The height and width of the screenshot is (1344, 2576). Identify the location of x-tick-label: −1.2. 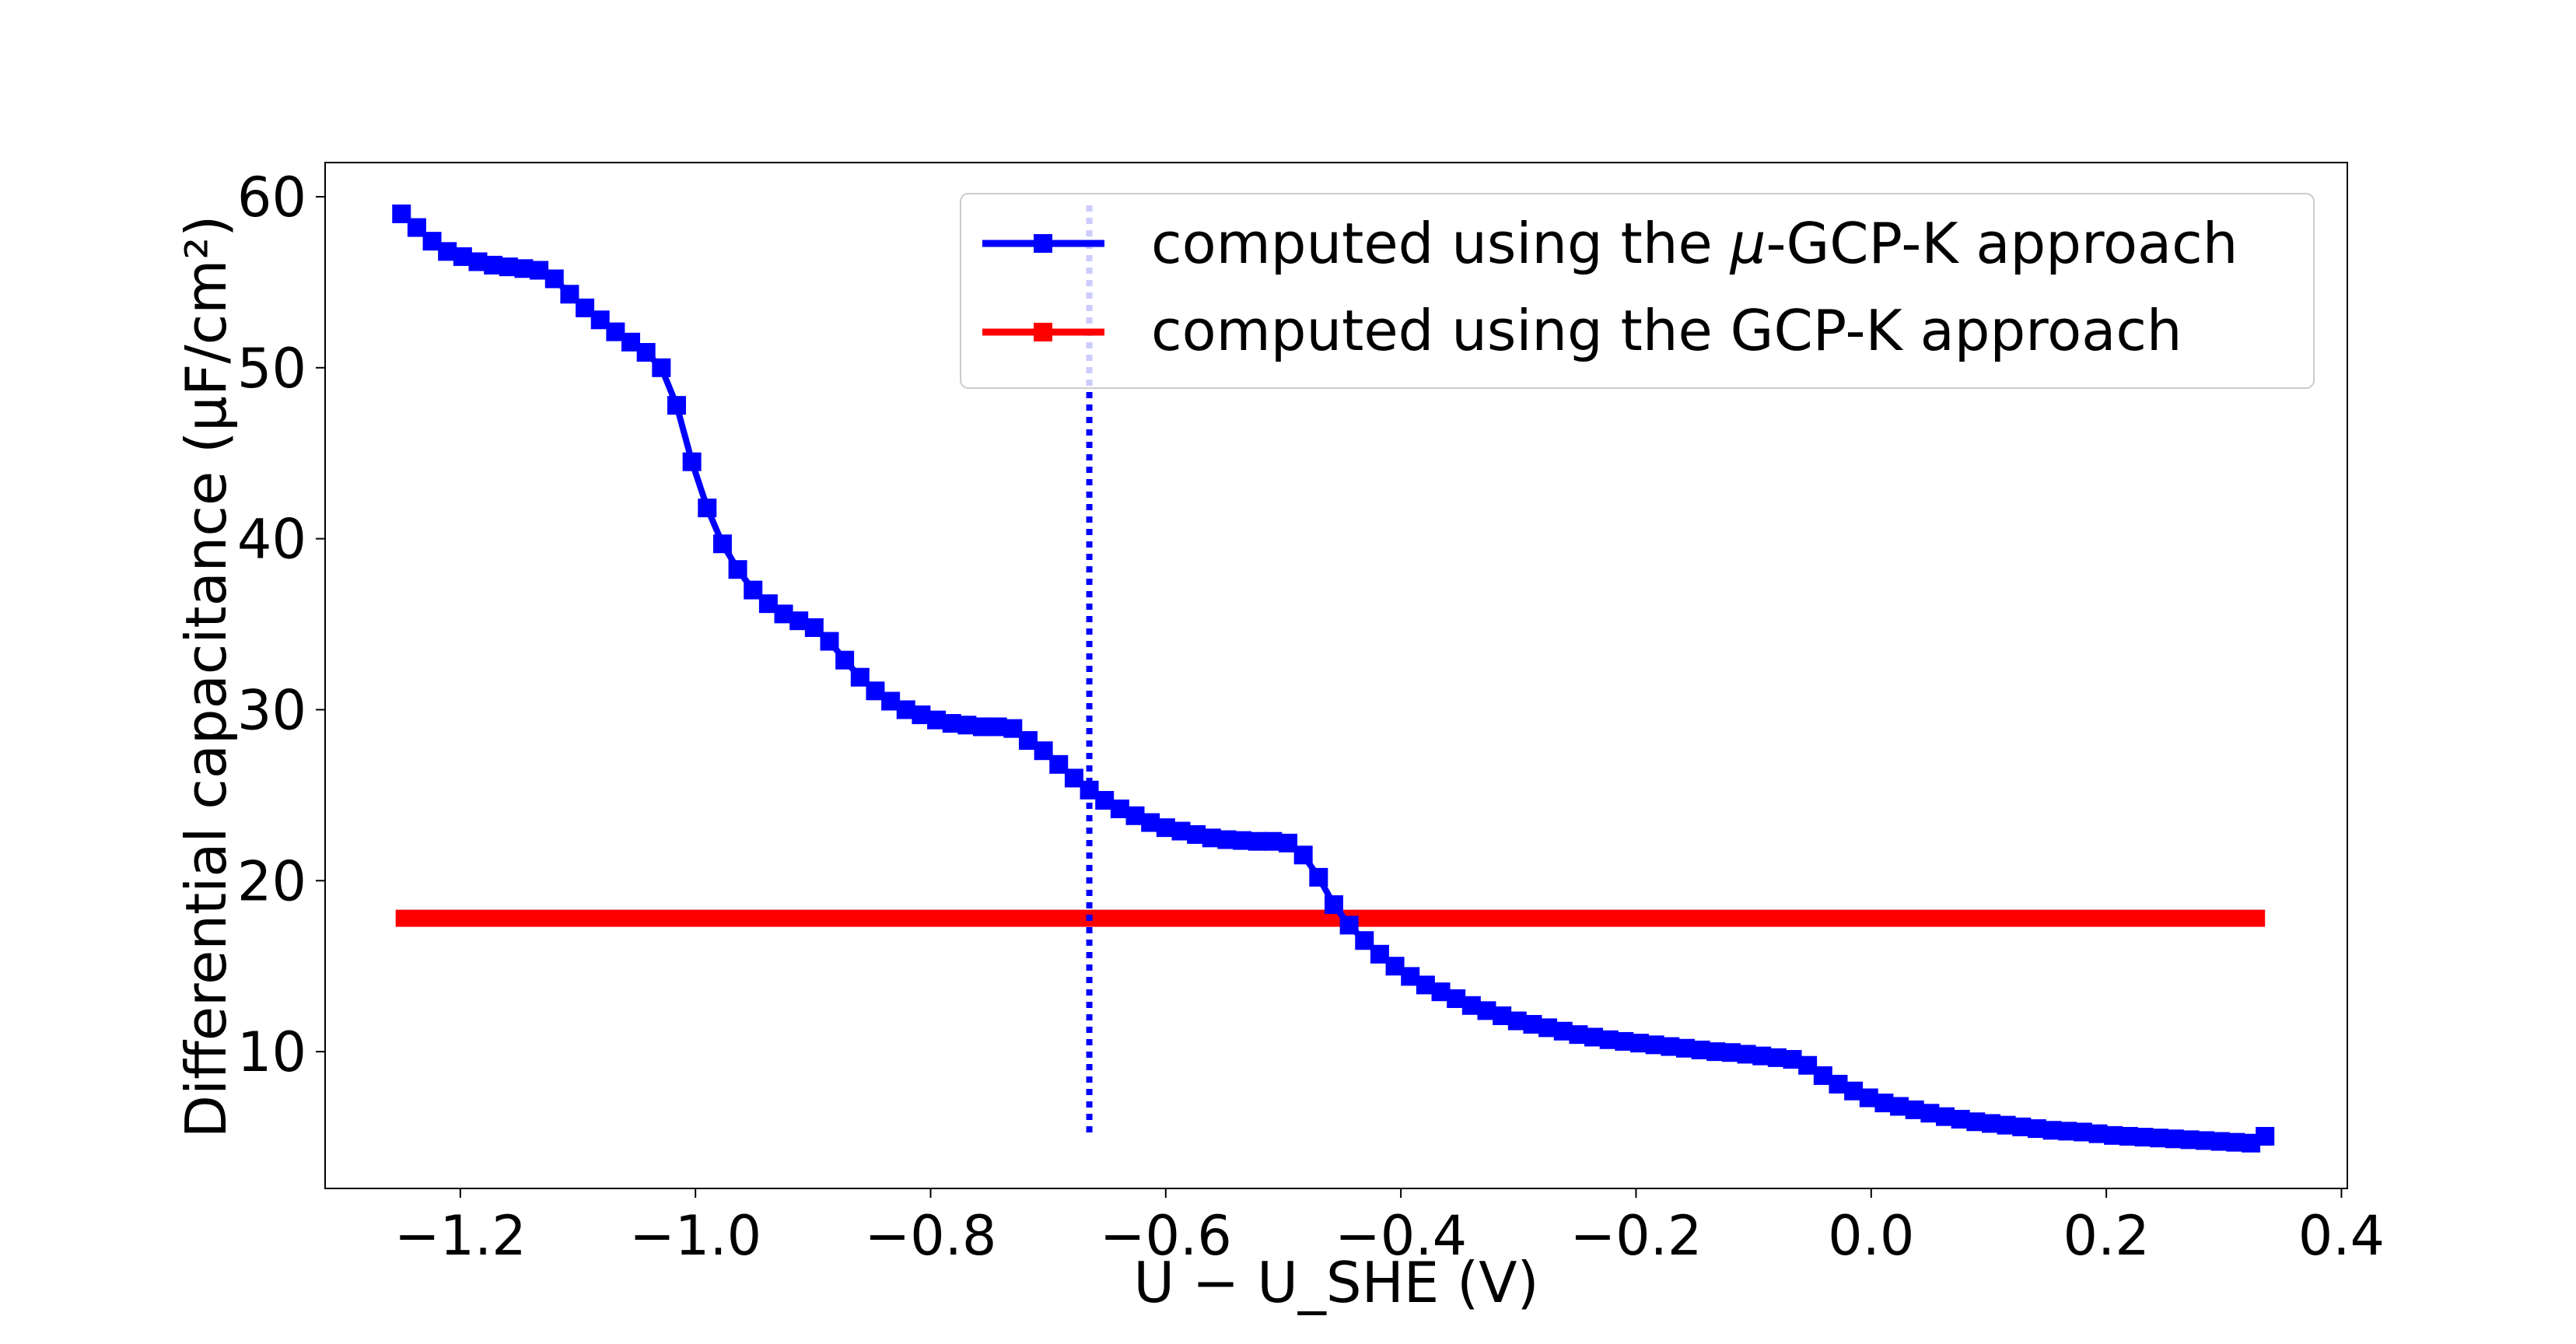
(461, 1236).